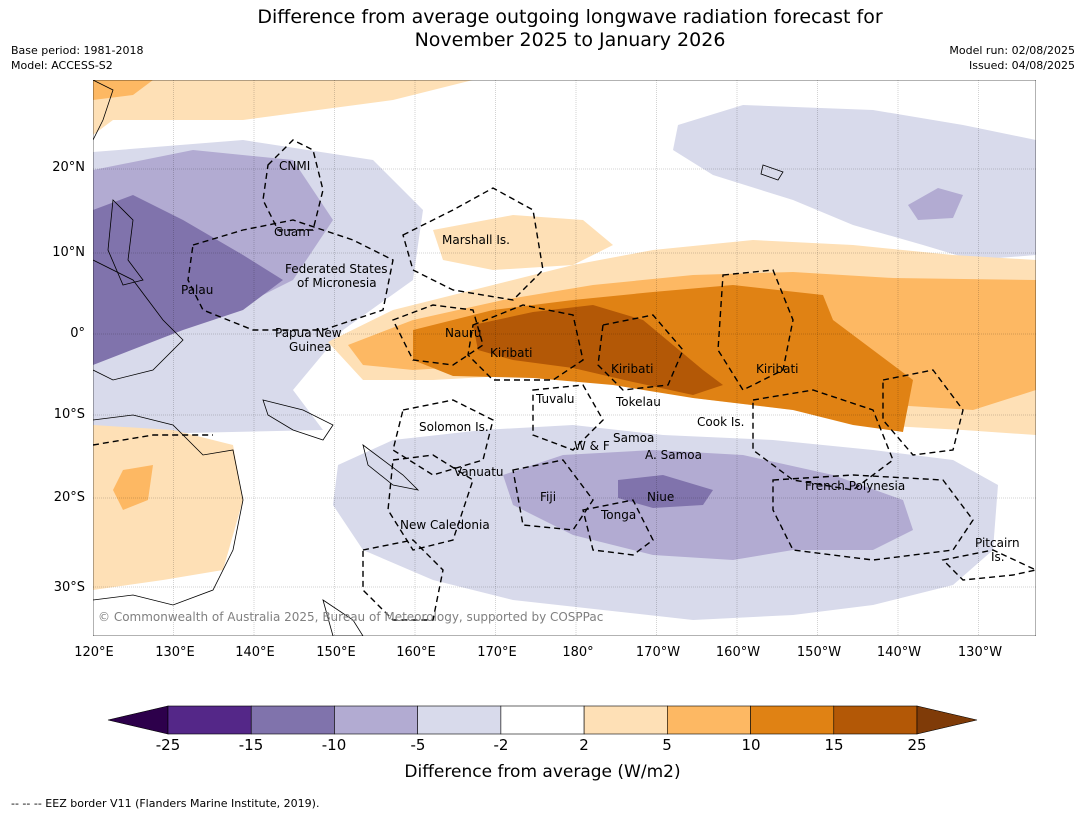 Image resolution: width=1085 pixels, height=816 pixels. What do you see at coordinates (336, 652) in the screenshot?
I see `lon-label-150e: 150°E` at bounding box center [336, 652].